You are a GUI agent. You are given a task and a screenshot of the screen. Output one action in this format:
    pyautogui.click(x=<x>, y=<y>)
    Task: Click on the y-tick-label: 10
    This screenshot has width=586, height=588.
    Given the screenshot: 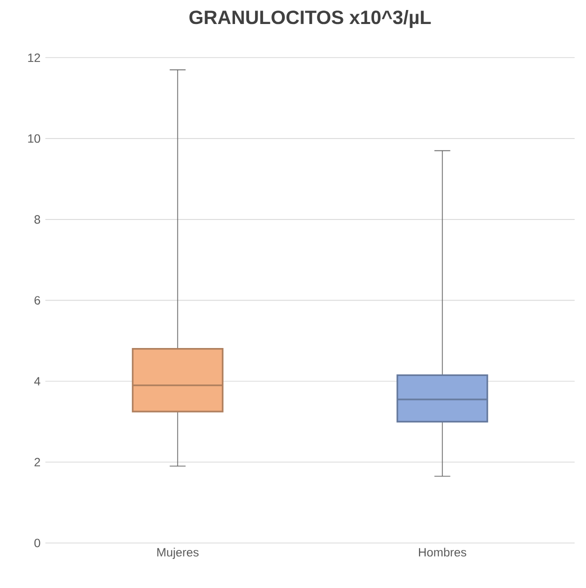 What is the action you would take?
    pyautogui.click(x=34, y=138)
    